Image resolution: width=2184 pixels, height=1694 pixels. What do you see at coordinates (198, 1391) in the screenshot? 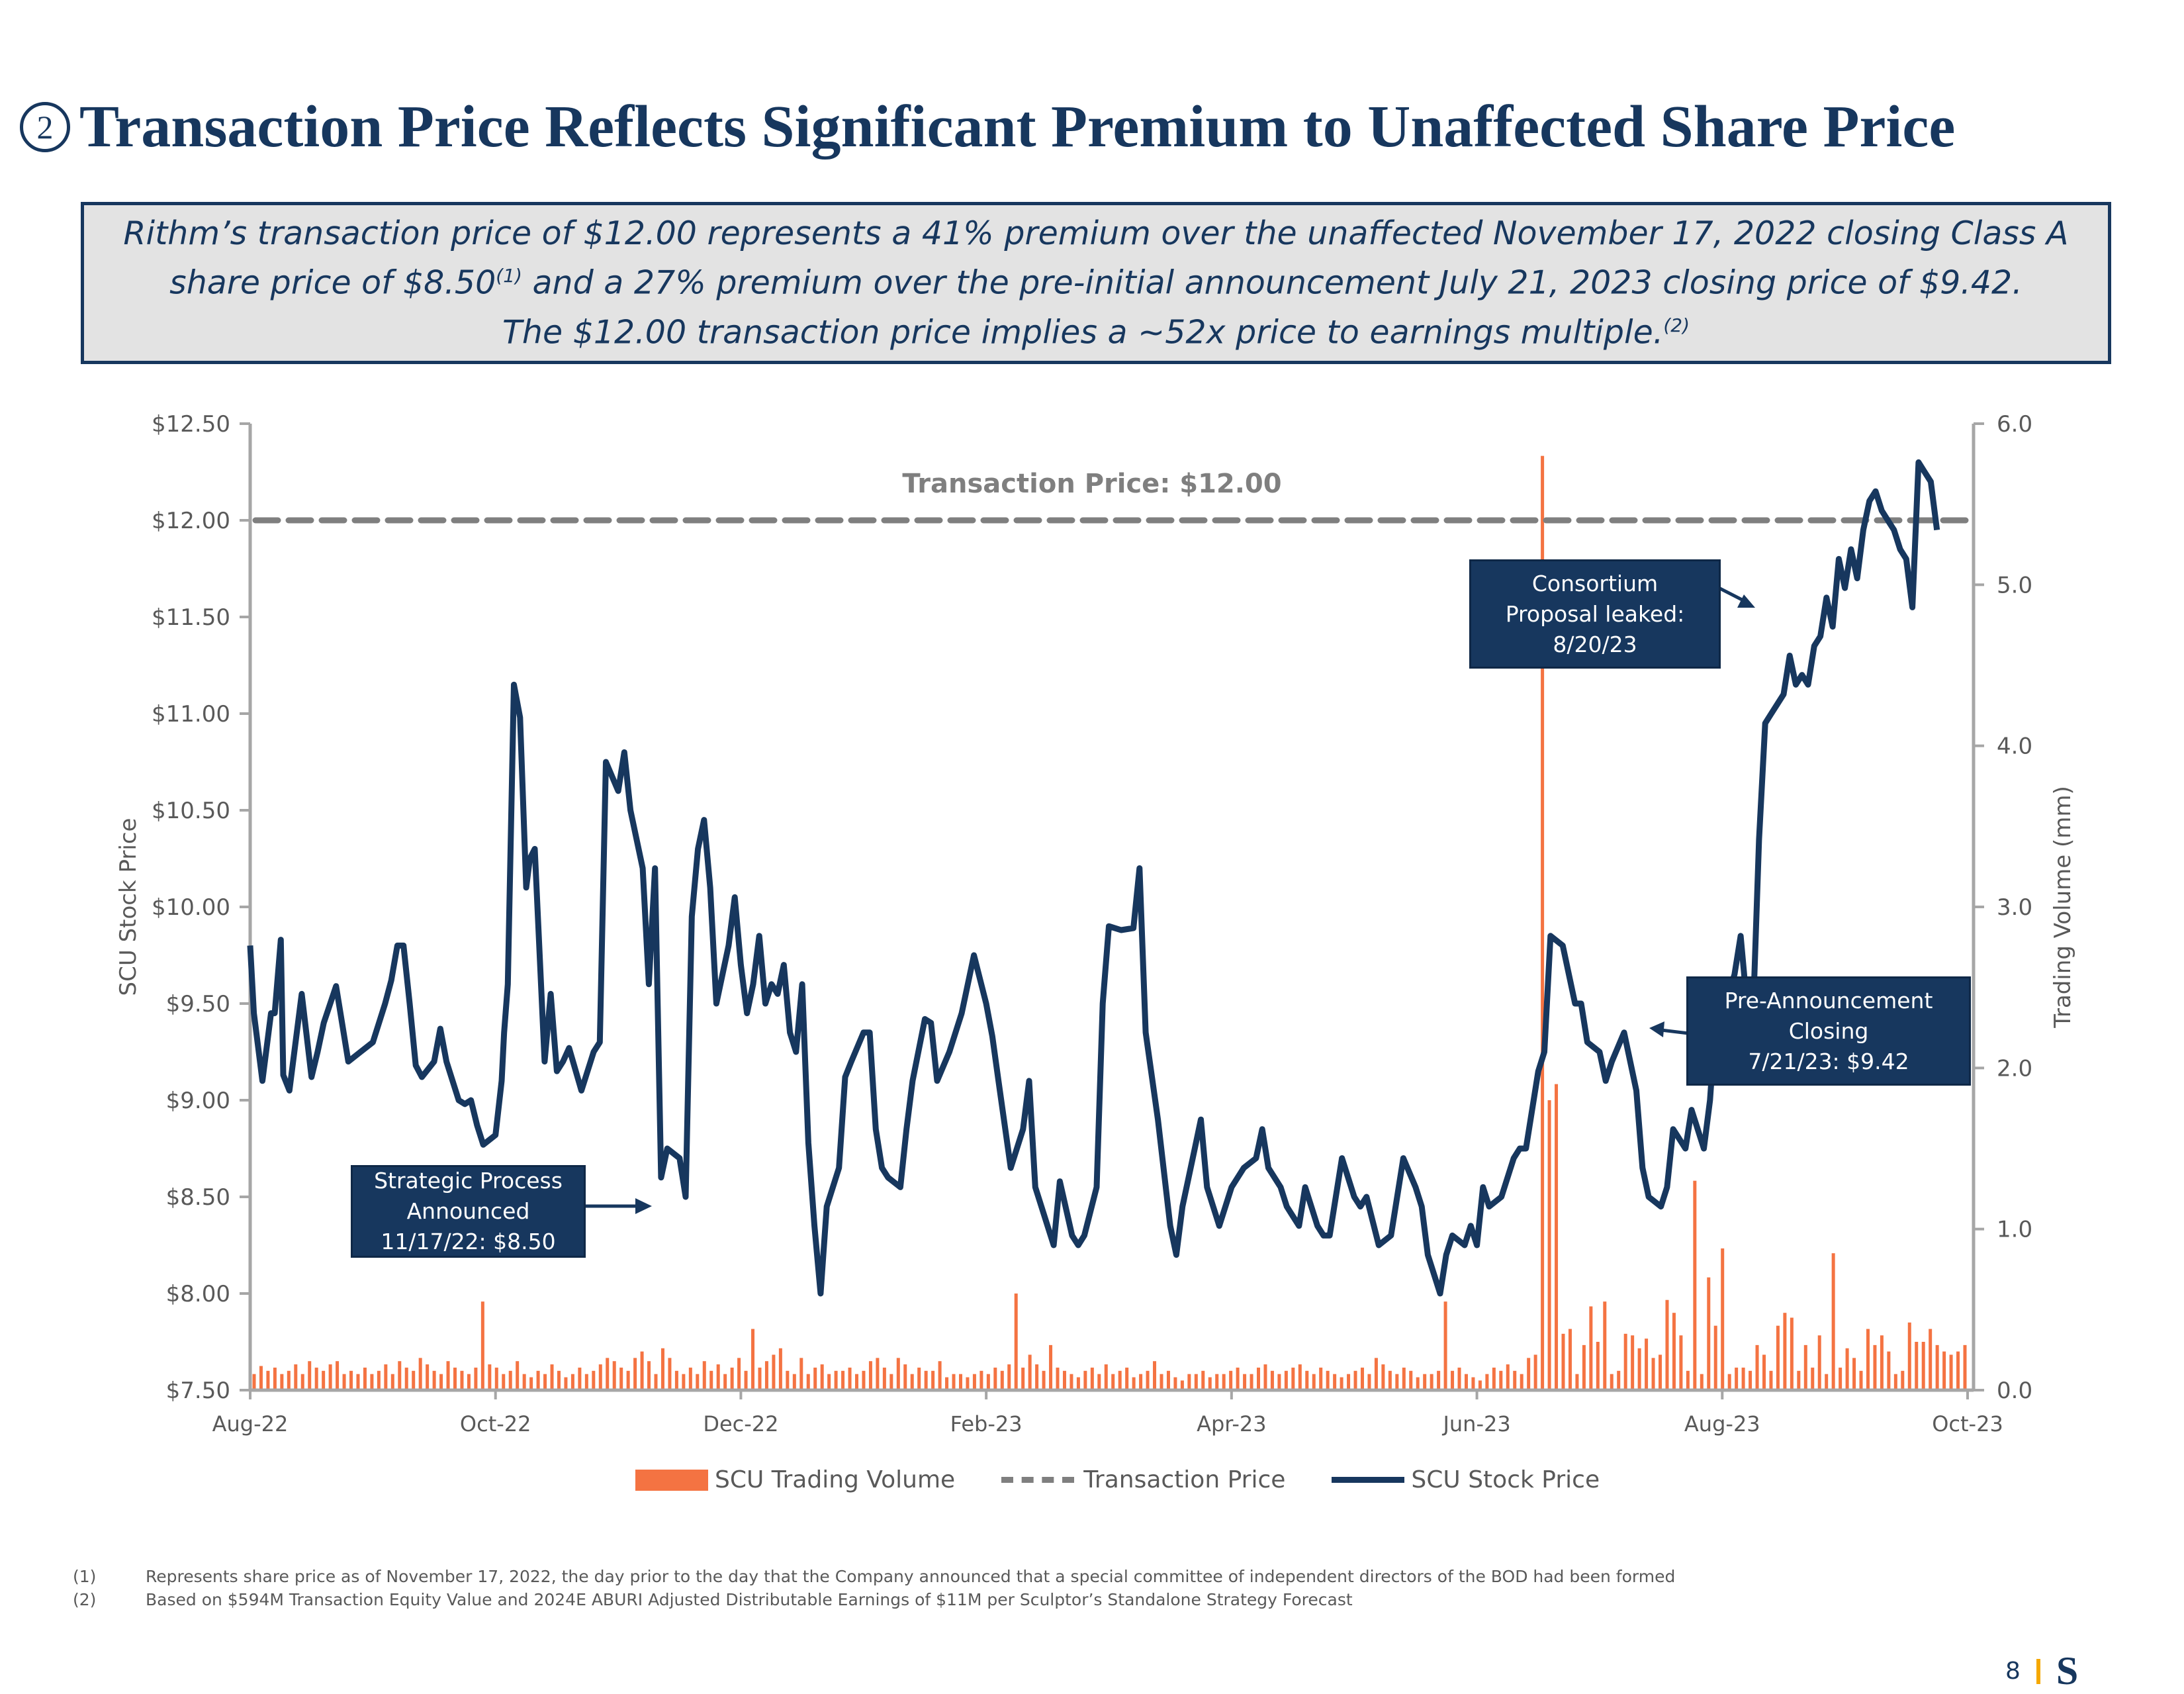
I see `y-tick-label: $7.50` at bounding box center [198, 1391].